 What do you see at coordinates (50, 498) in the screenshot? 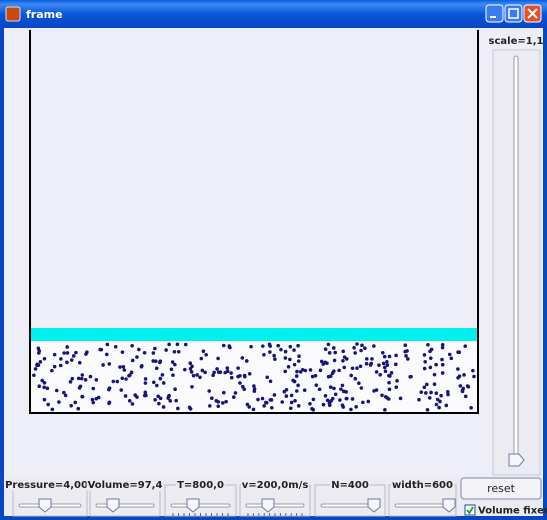
I see `slider: Pressure=4,000` at bounding box center [50, 498].